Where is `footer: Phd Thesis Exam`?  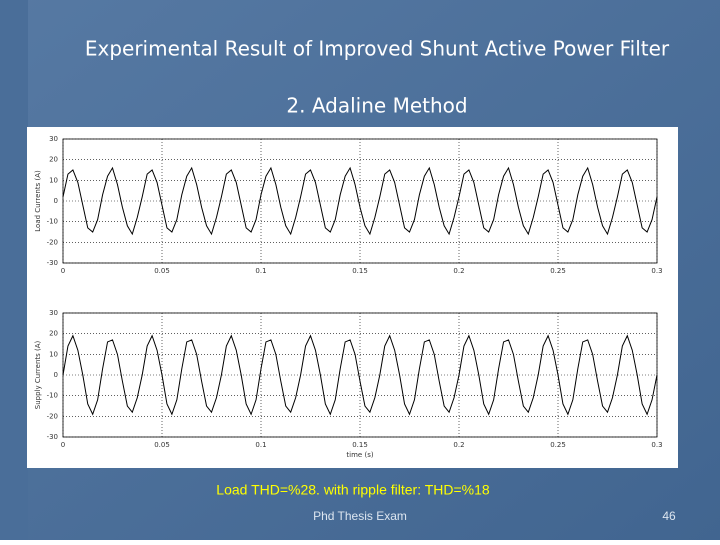 footer: Phd Thesis Exam is located at coordinates (360, 516).